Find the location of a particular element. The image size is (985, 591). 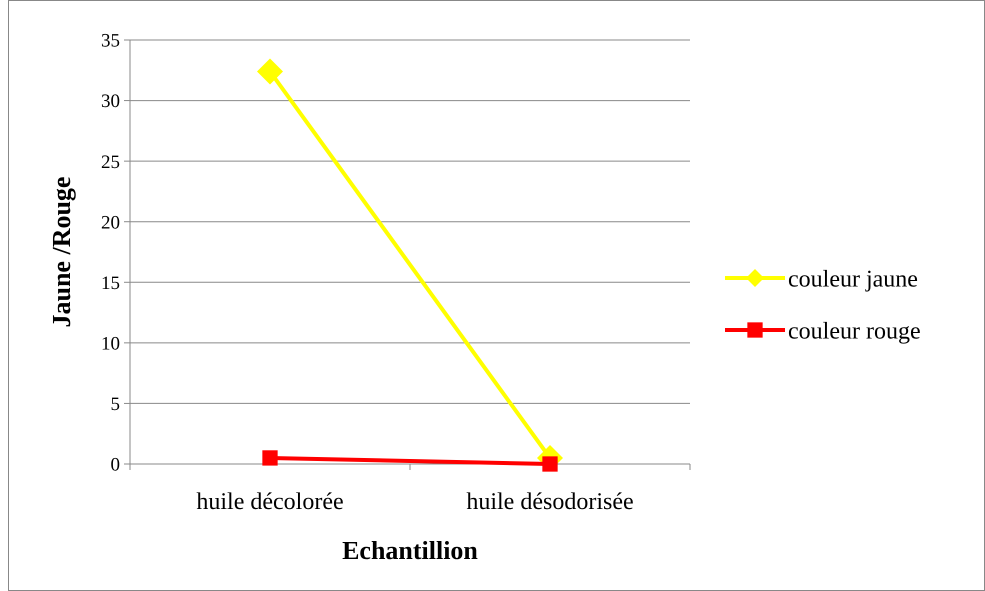

y-tick-label: 5 is located at coordinates (115, 405).